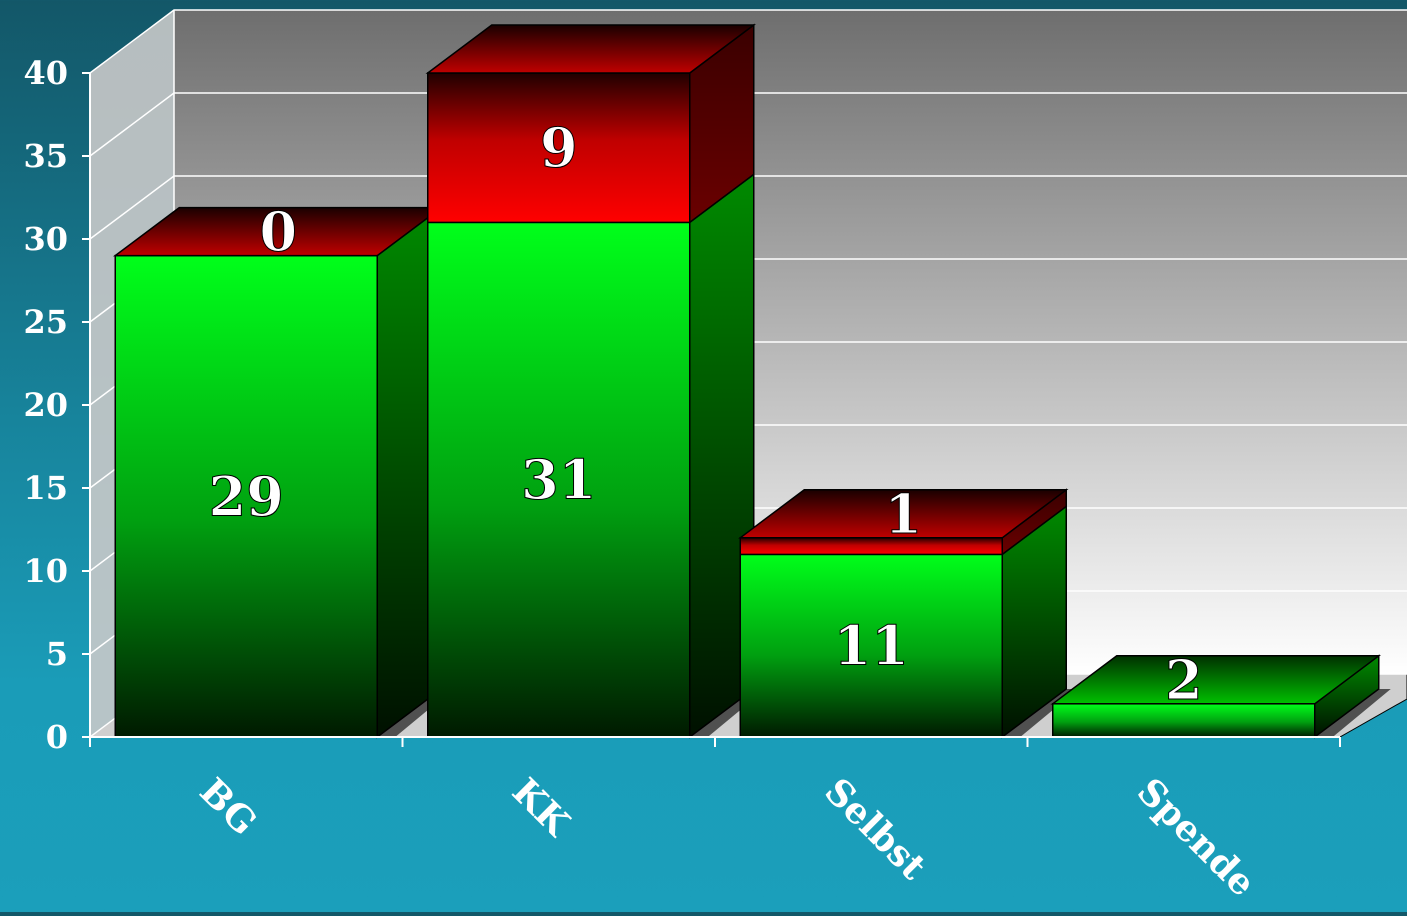 The height and width of the screenshot is (916, 1407). I want to click on y-tick-label: 10, so click(45, 571).